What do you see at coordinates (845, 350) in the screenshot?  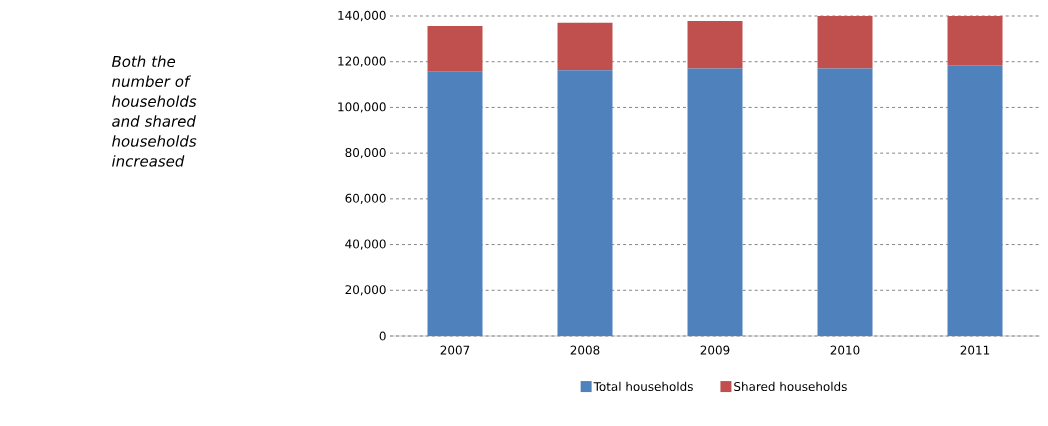 I see `x-tick-label: 2010` at bounding box center [845, 350].